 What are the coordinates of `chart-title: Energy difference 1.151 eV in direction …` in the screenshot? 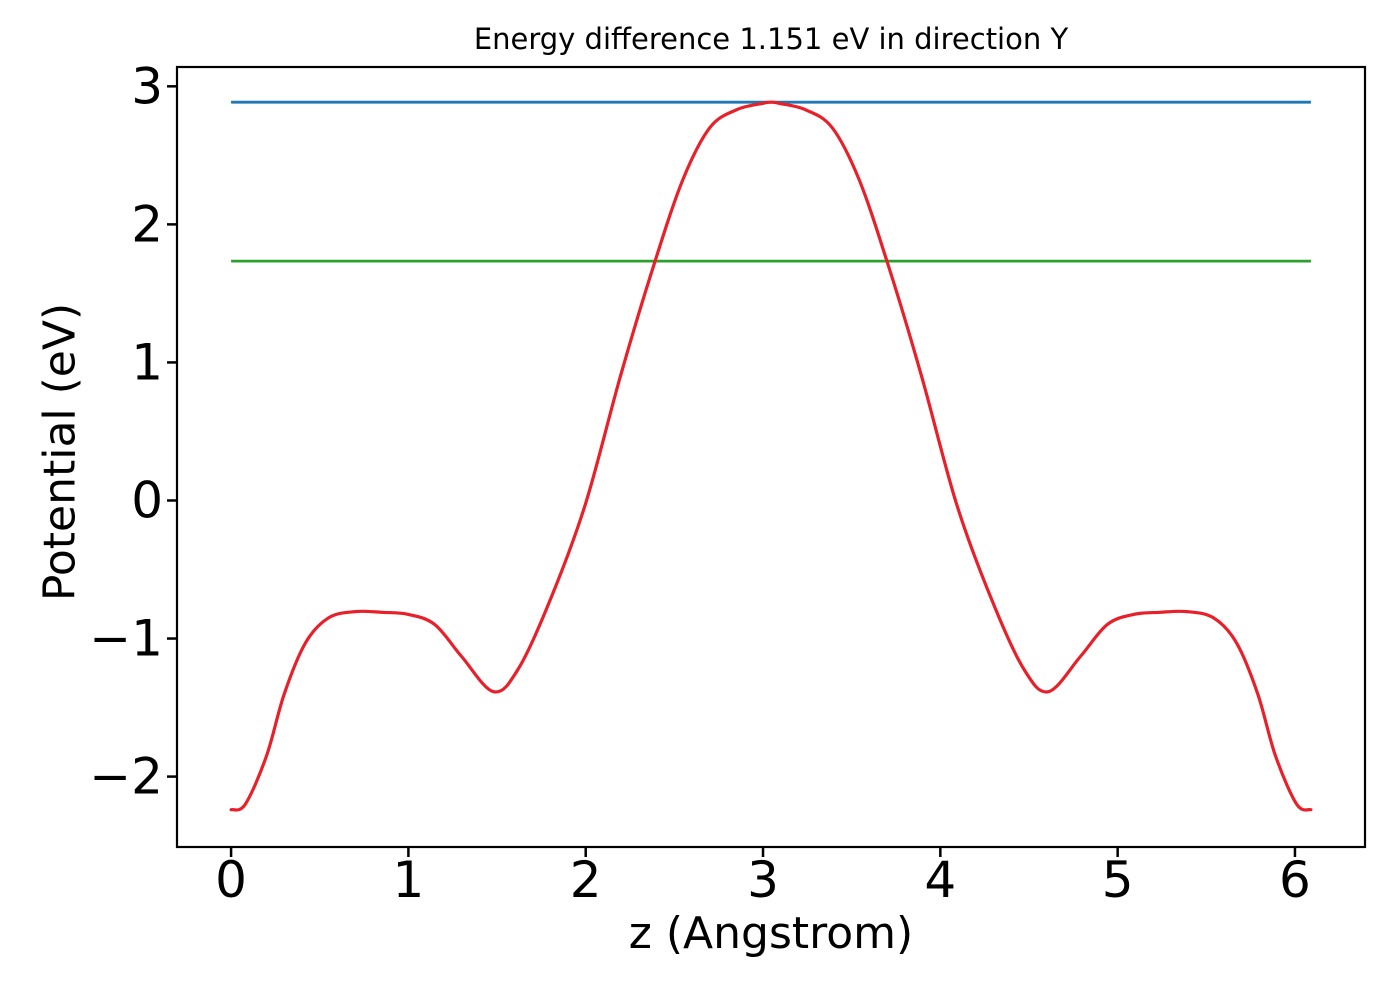 It's located at (771, 39).